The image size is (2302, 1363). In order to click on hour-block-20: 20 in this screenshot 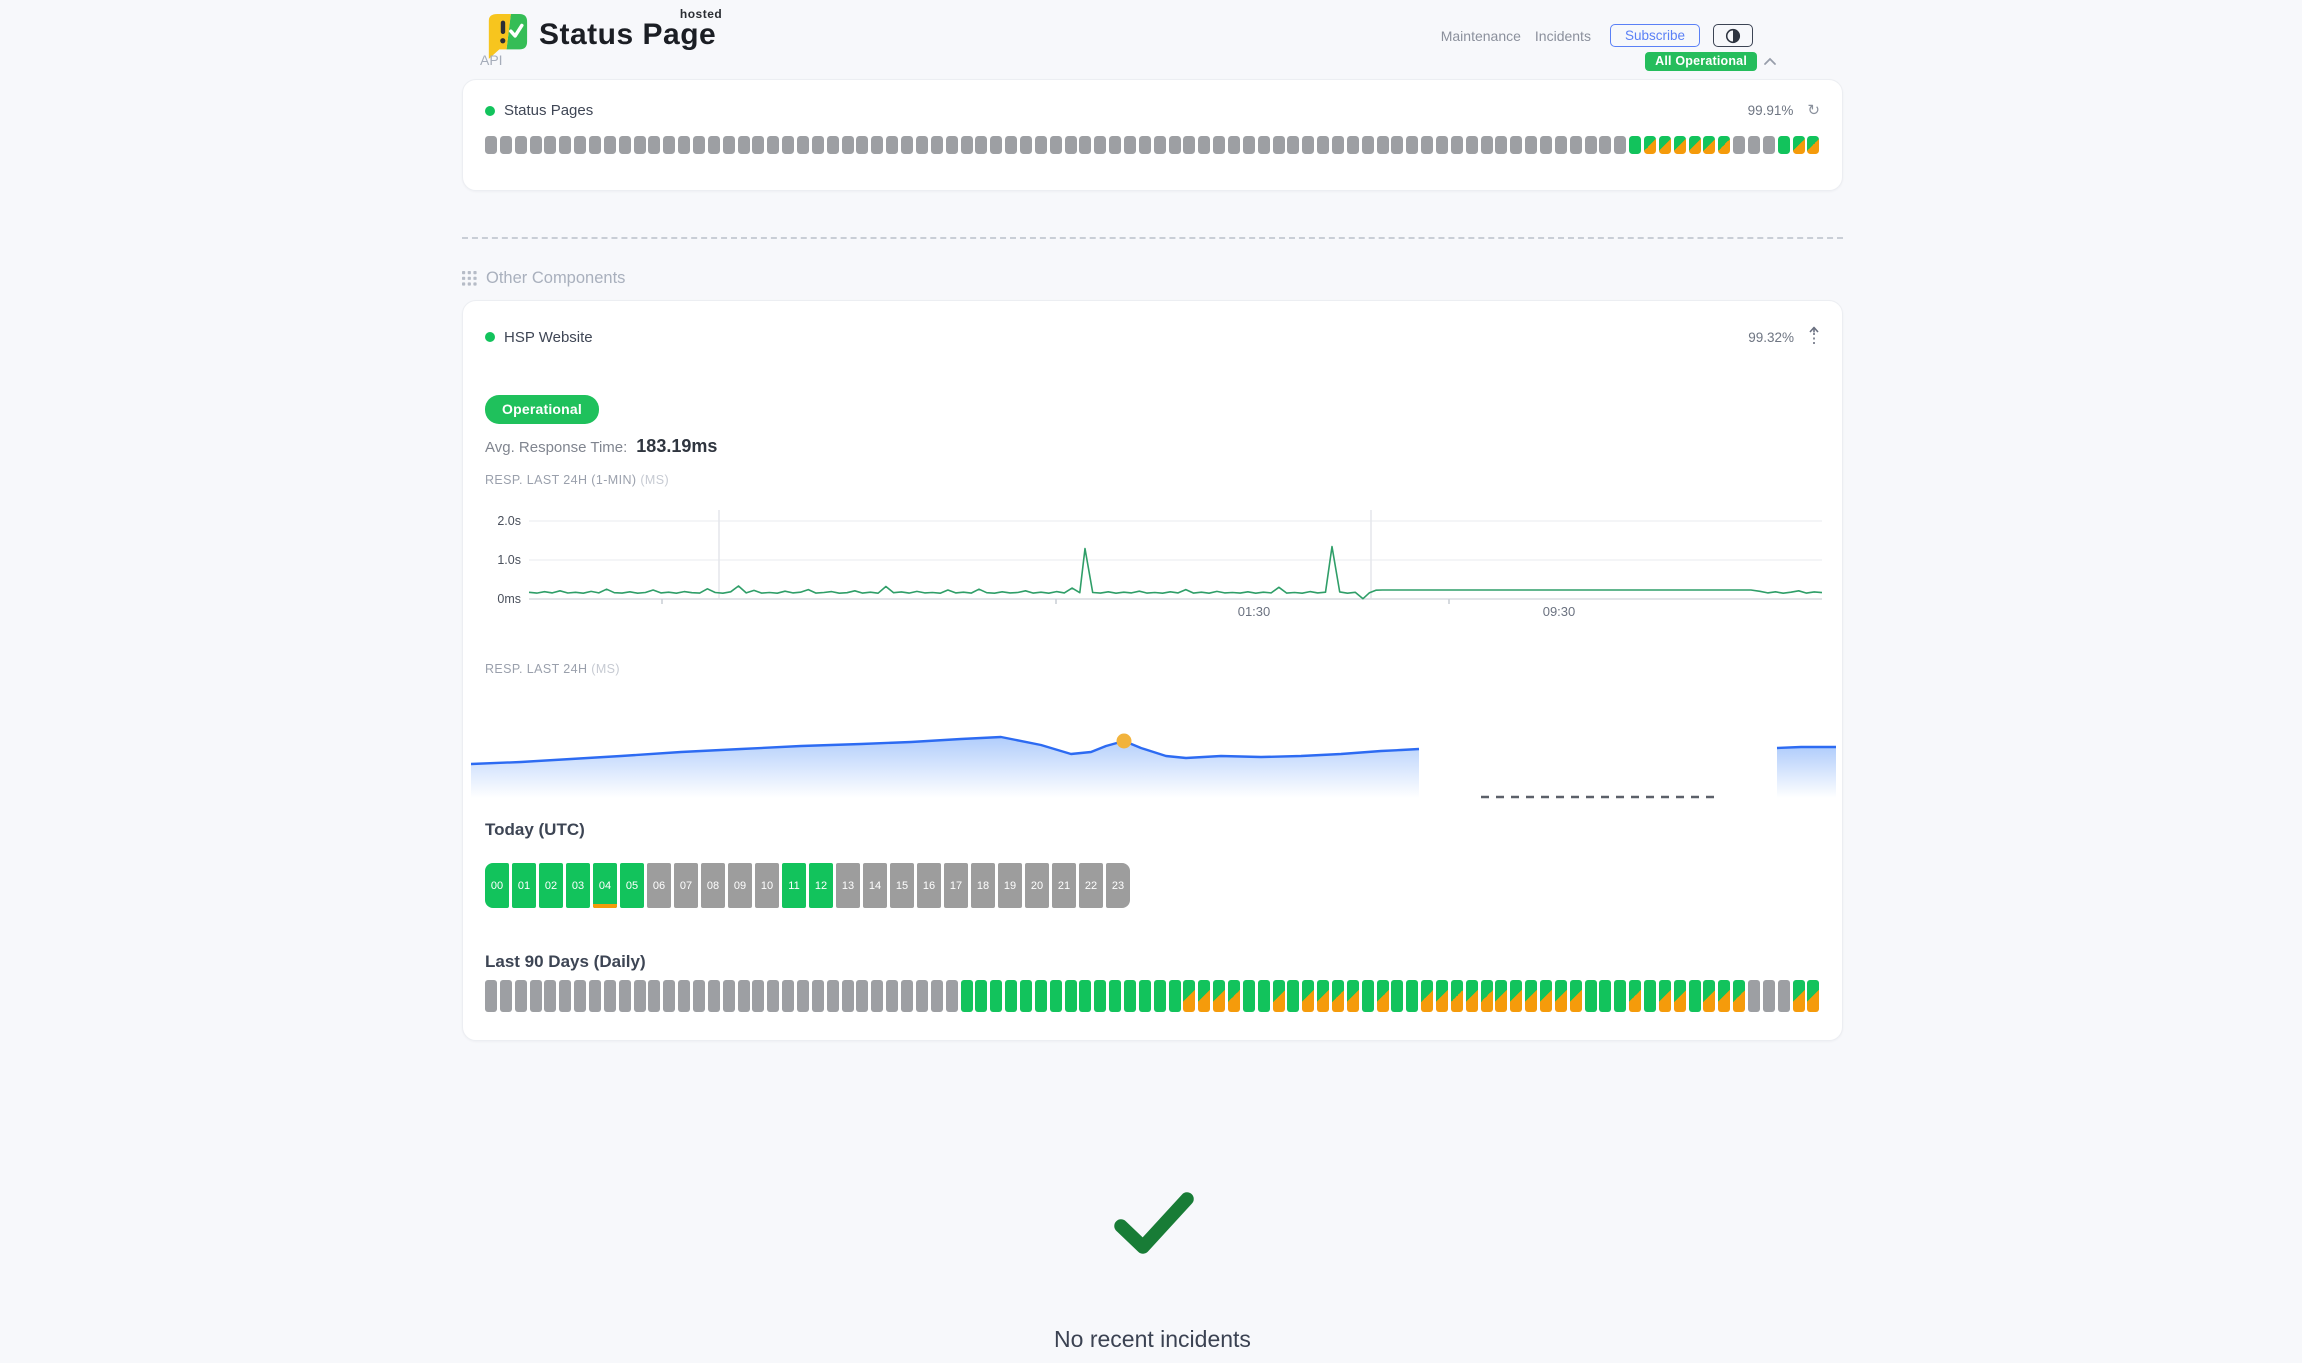, I will do `click(1037, 885)`.